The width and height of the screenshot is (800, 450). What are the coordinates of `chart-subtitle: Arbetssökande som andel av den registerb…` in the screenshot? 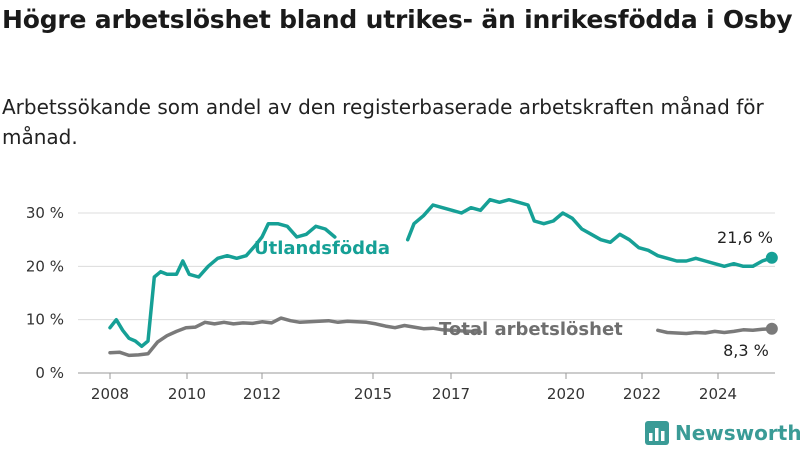 It's located at (383, 122).